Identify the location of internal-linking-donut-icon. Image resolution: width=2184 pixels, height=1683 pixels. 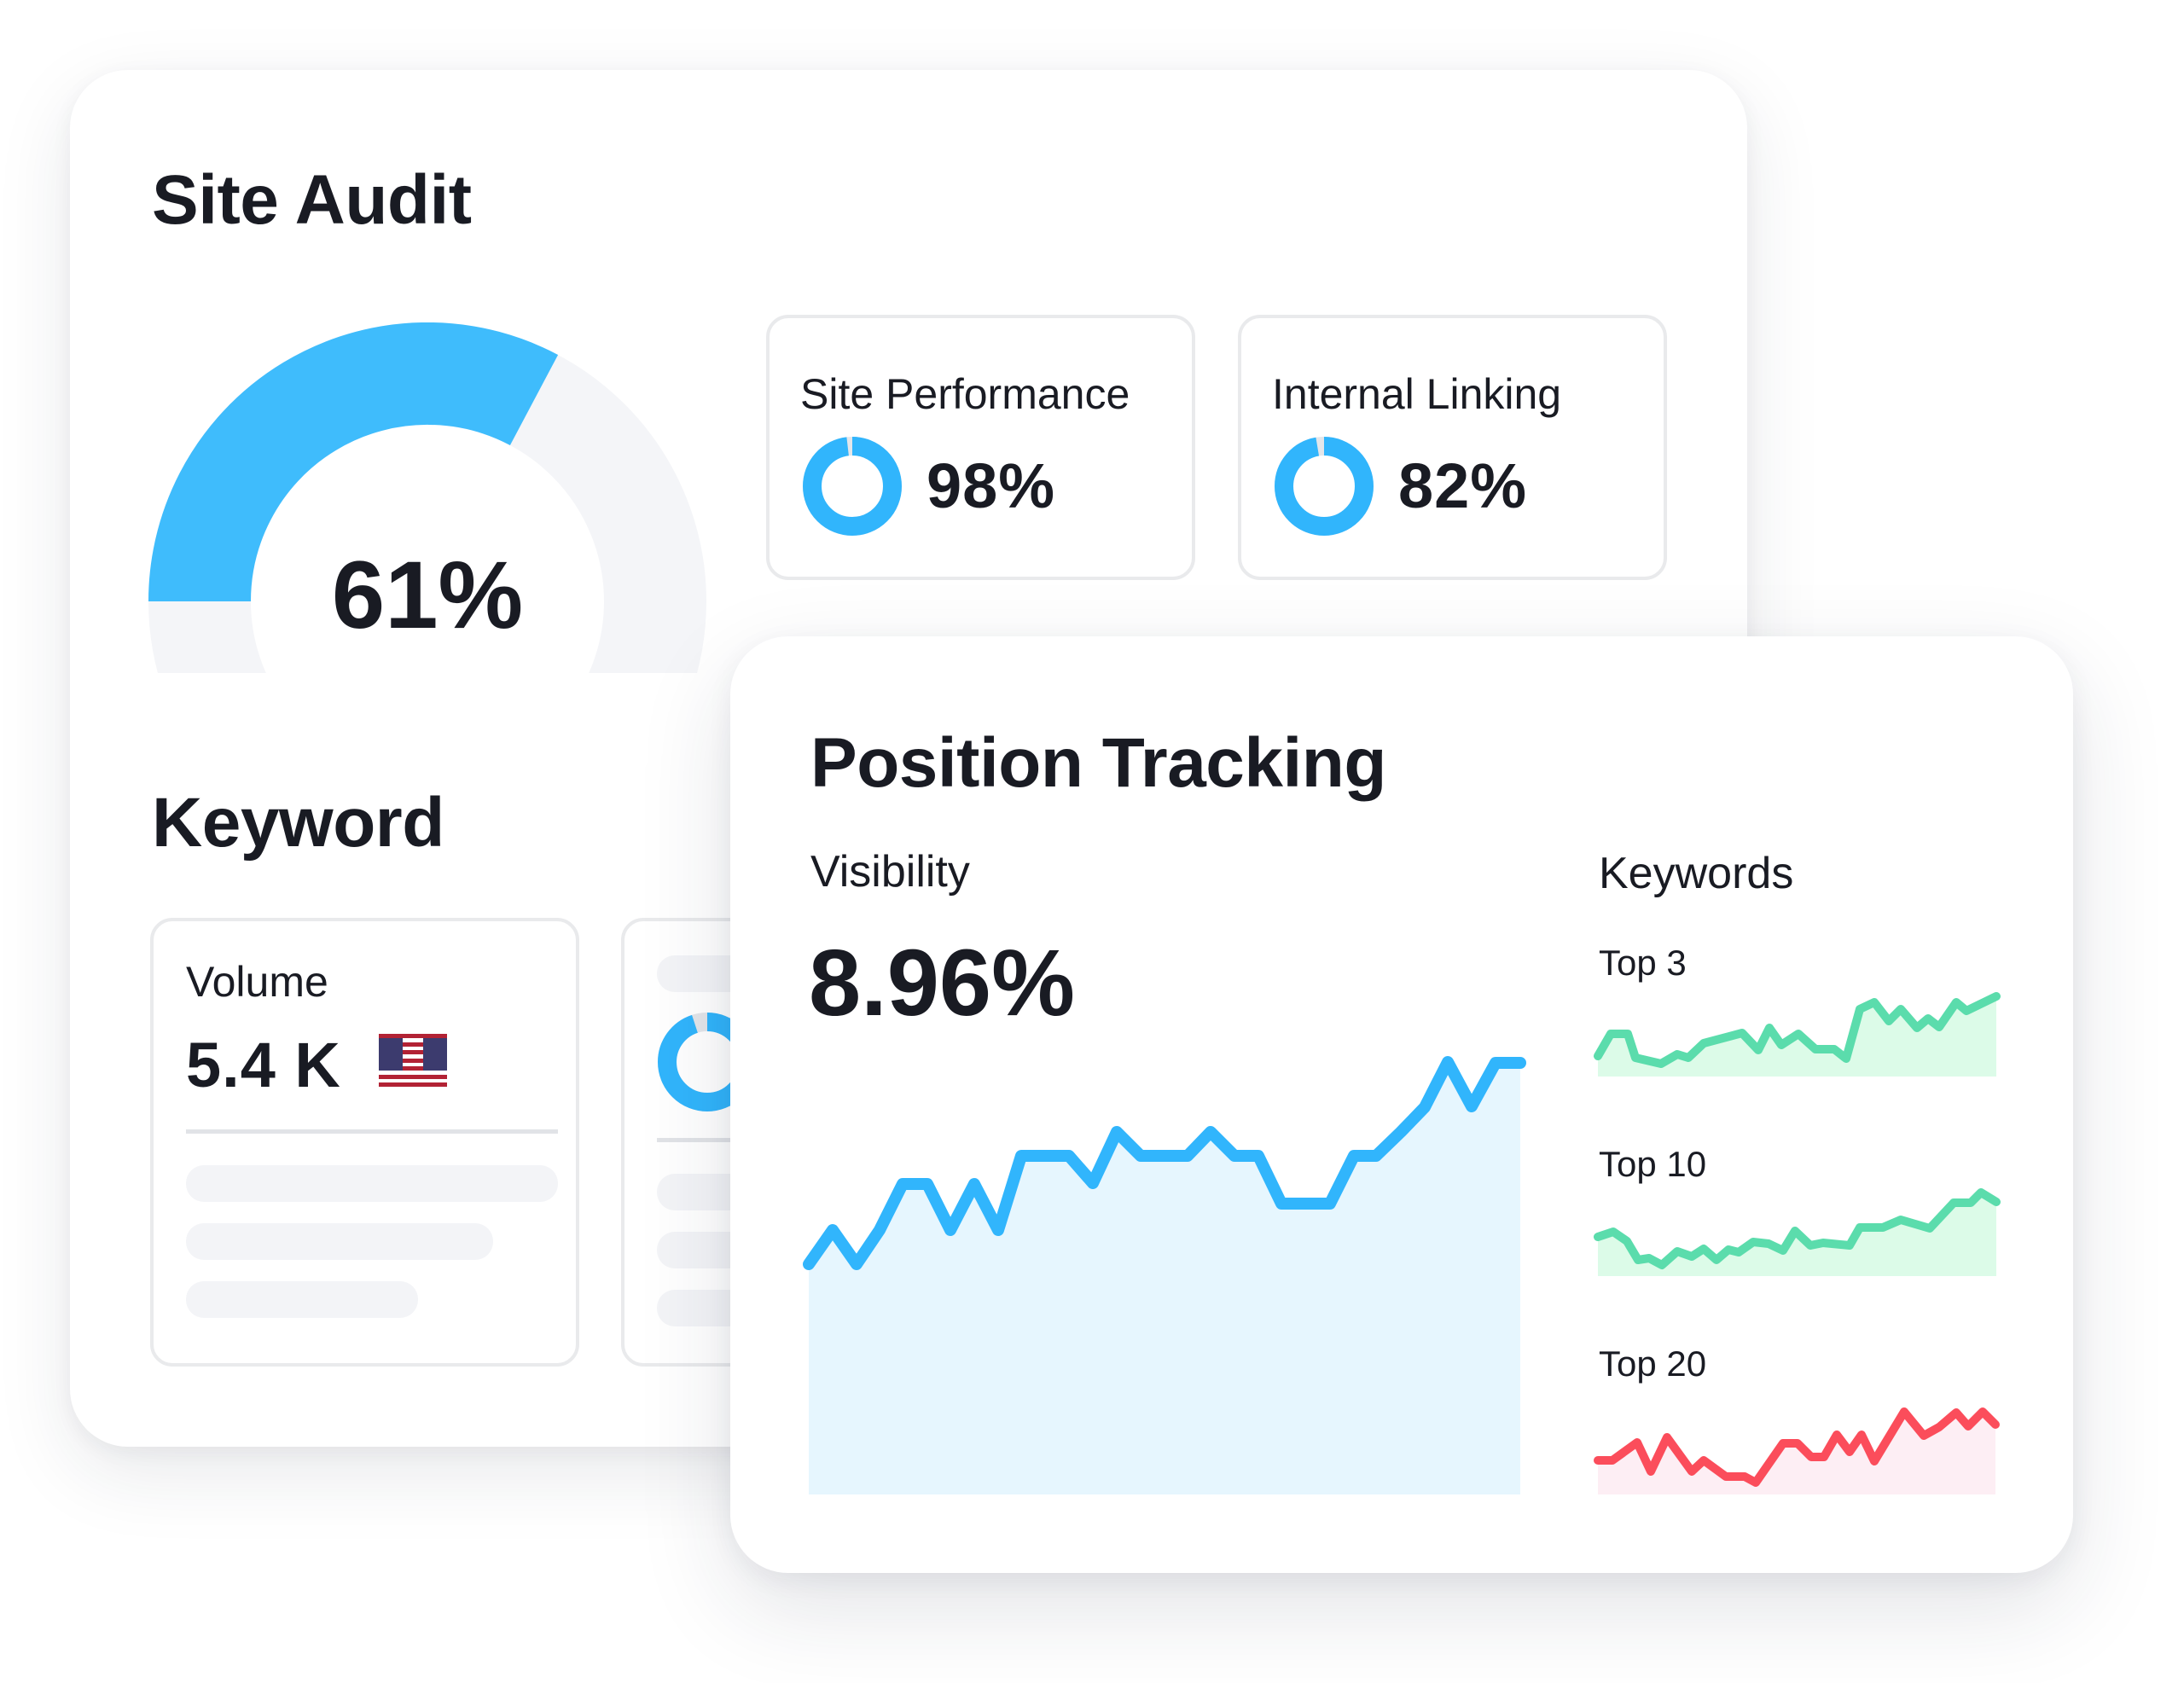
(1324, 486).